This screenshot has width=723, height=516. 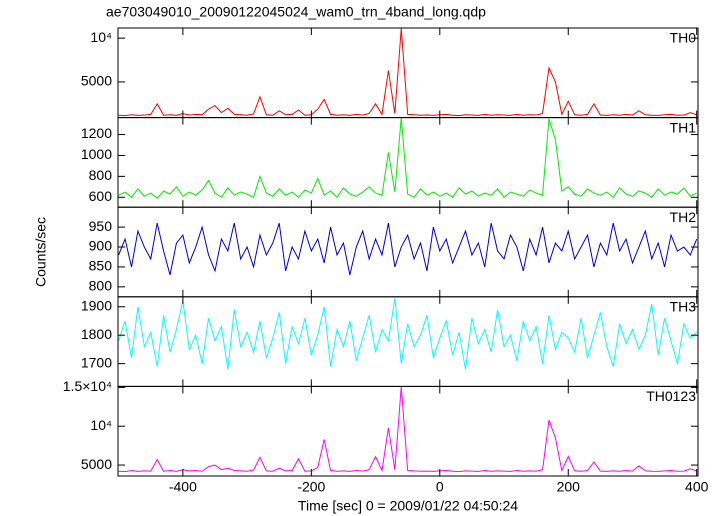 I want to click on y-tick-label: 1000, so click(x=96, y=154).